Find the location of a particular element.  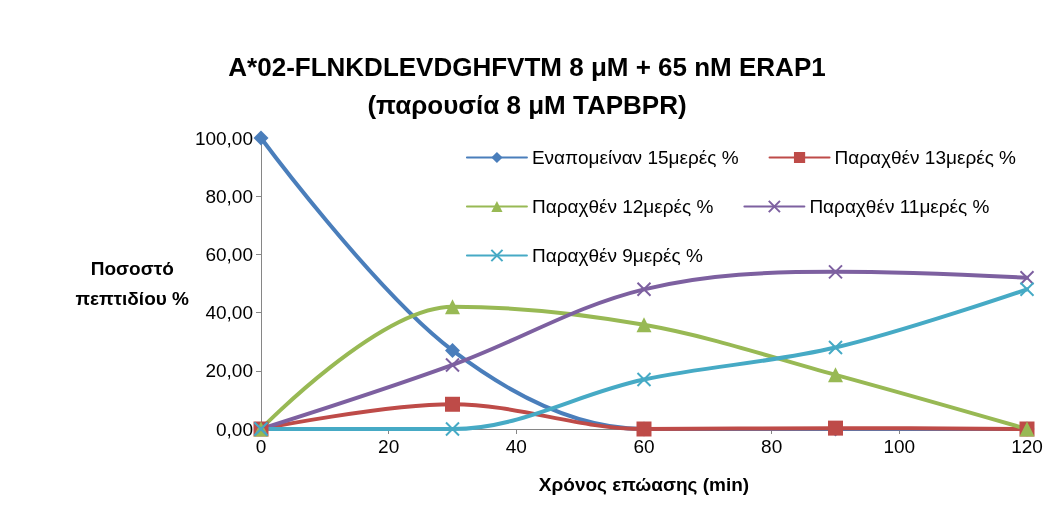

x-tick-label: 20 is located at coordinates (389, 446).